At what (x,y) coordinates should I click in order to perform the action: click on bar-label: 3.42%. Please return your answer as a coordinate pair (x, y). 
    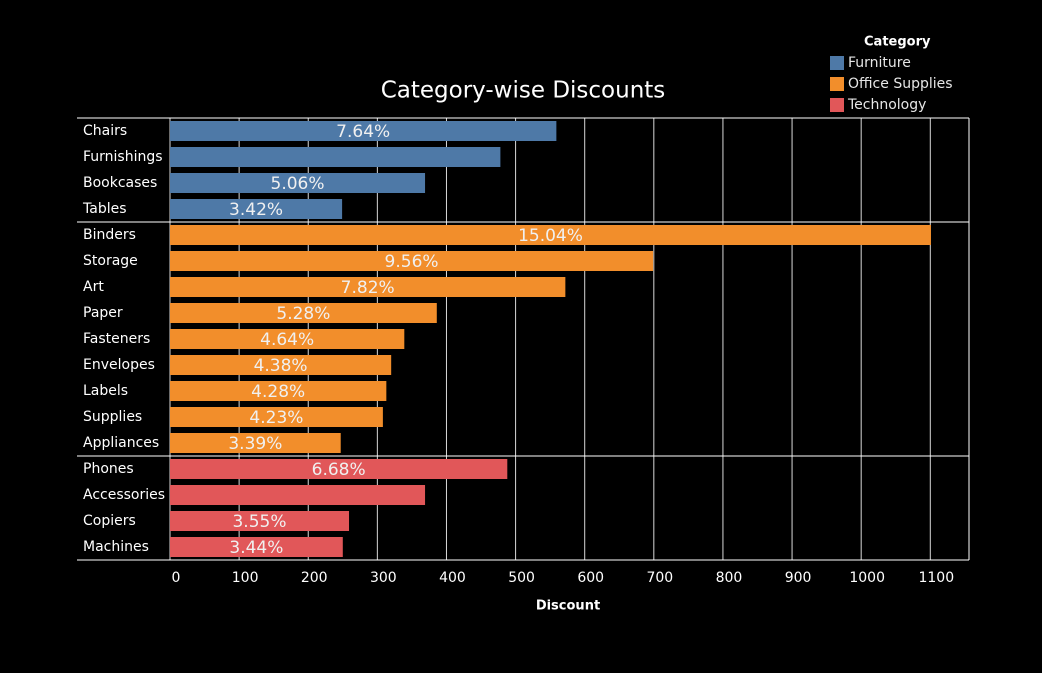
    Looking at the image, I should click on (256, 210).